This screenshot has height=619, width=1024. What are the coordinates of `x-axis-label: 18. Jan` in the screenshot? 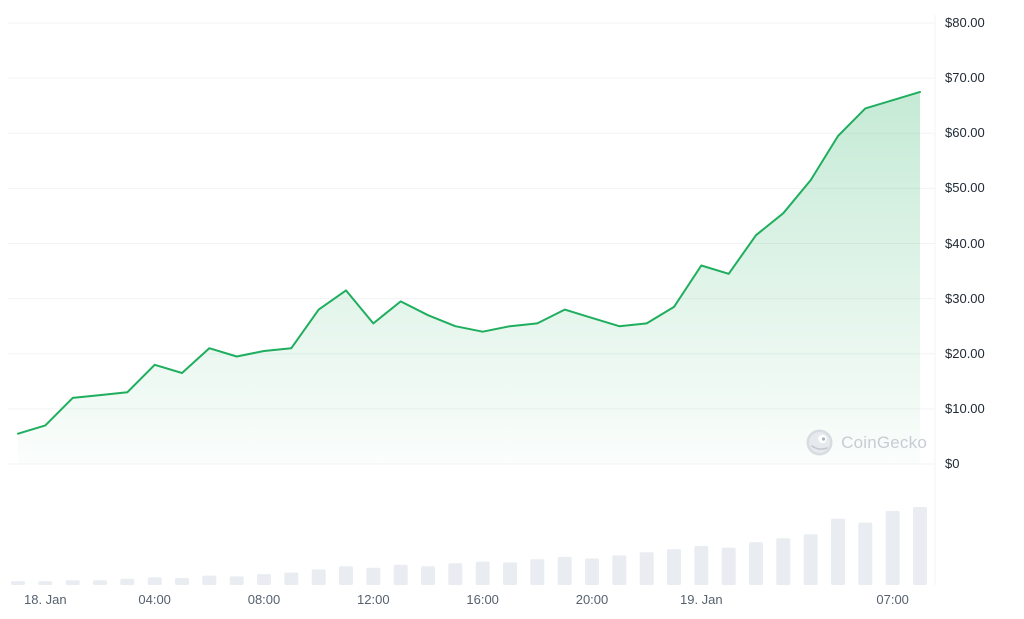 It's located at (45, 599).